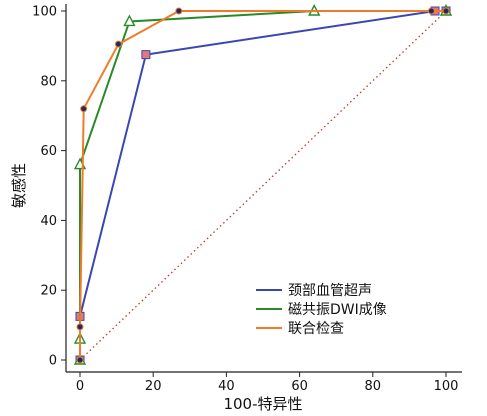 This screenshot has height=416, width=487. What do you see at coordinates (44, 12) in the screenshot?
I see `y-tick-label: 100` at bounding box center [44, 12].